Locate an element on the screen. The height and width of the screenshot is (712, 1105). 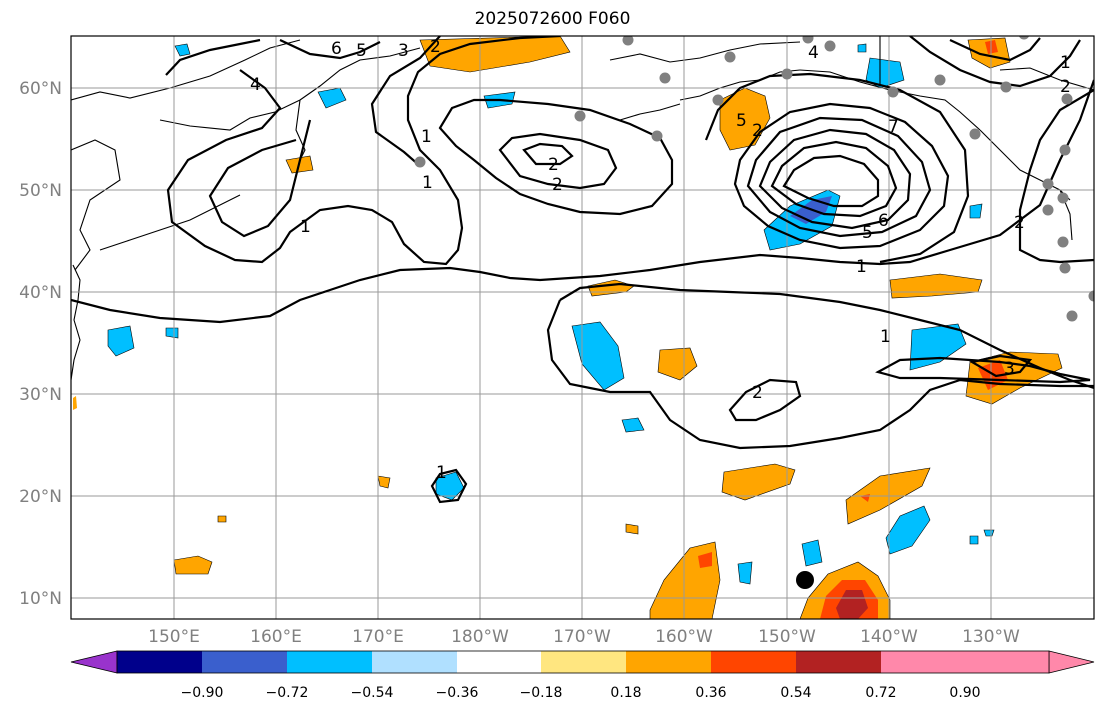
colorbar-tick-label: 0.18 is located at coordinates (625, 693).